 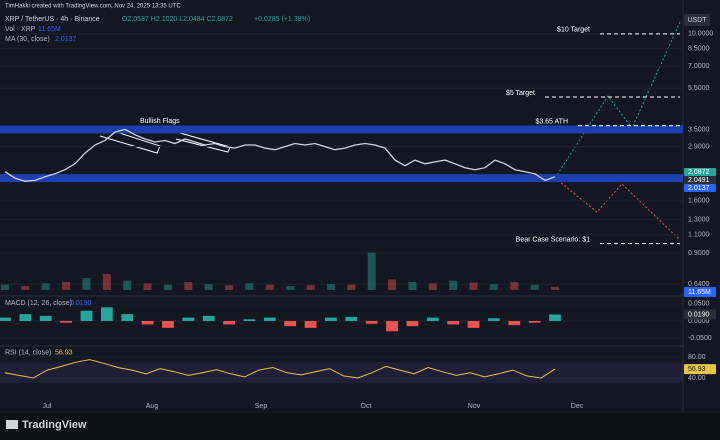 What do you see at coordinates (699, 253) in the screenshot?
I see `y-tick-label: 0.9000` at bounding box center [699, 253].